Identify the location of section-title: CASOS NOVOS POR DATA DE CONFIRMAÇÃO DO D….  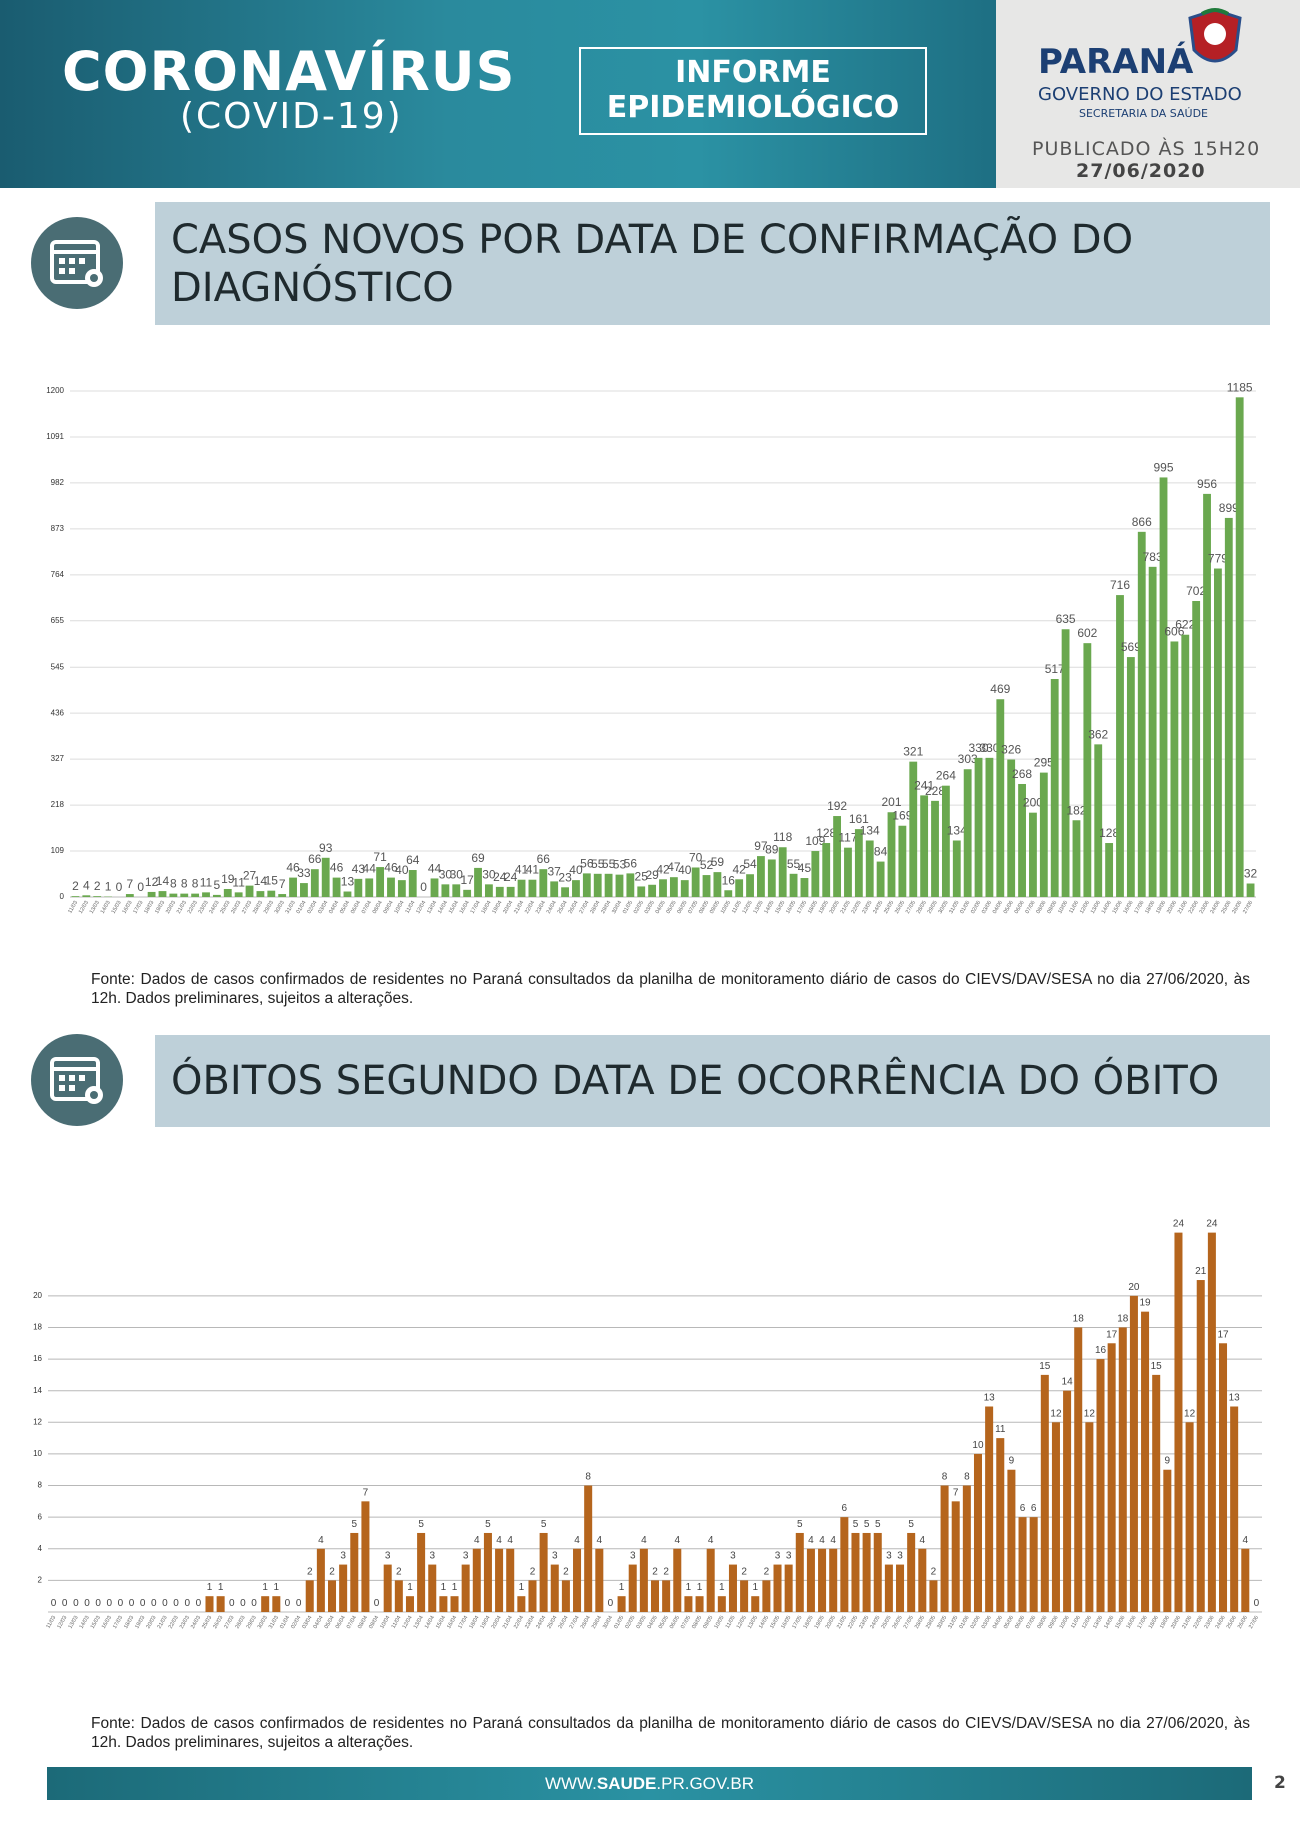
(712, 263).